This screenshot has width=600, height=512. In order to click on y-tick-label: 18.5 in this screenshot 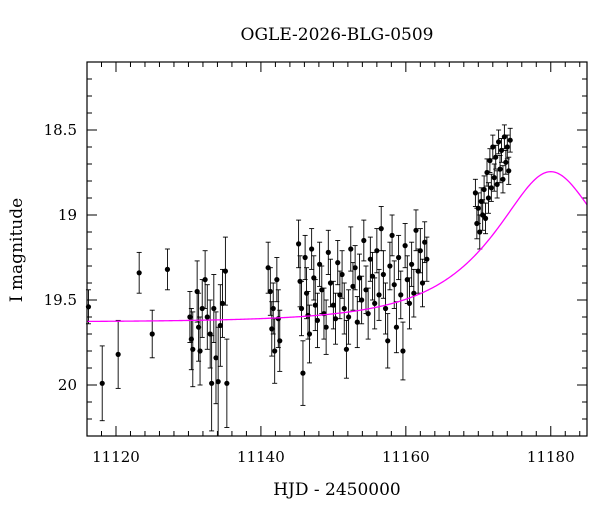, I will do `click(60, 130)`.